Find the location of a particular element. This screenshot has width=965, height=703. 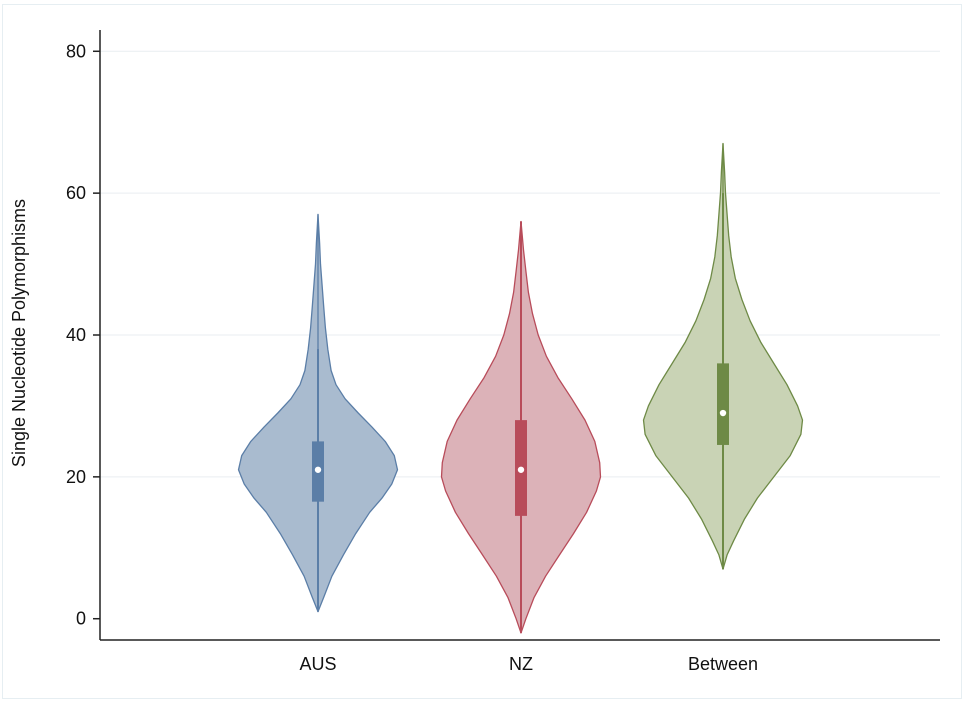

x-category-label: Between is located at coordinates (723, 664).